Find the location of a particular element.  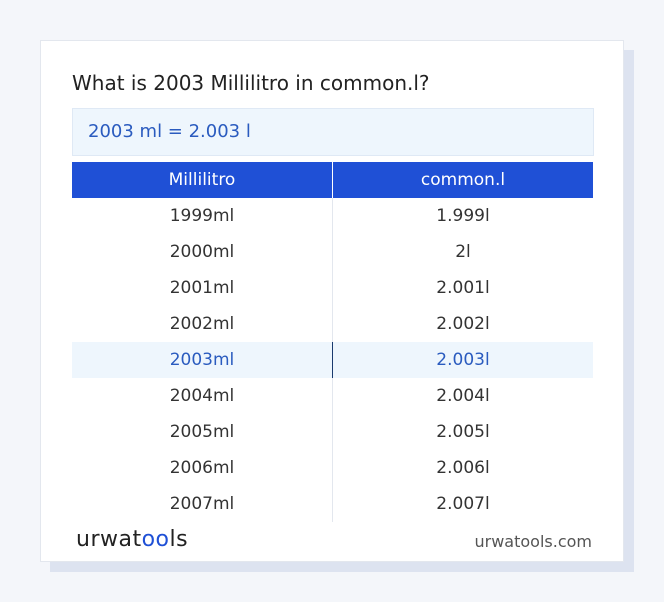

table-cell: 2003ml is located at coordinates (202, 360).